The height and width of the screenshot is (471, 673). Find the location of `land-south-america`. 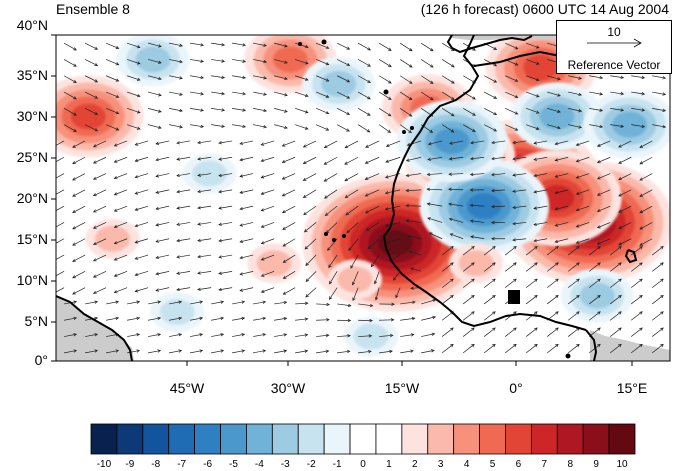

land-south-america is located at coordinates (95, 328).